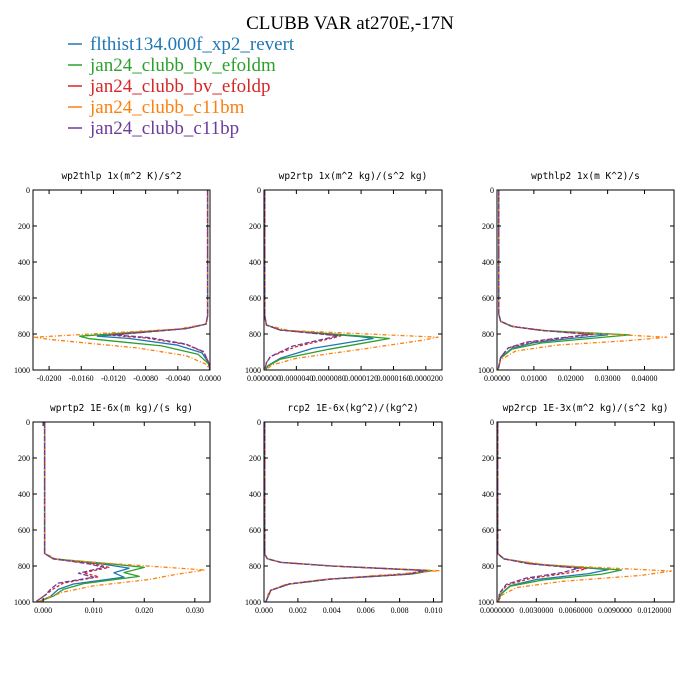 The height and width of the screenshot is (700, 700). I want to click on panel-title: wp2thlp 1x(m^2 K)/s^2, so click(121, 176).